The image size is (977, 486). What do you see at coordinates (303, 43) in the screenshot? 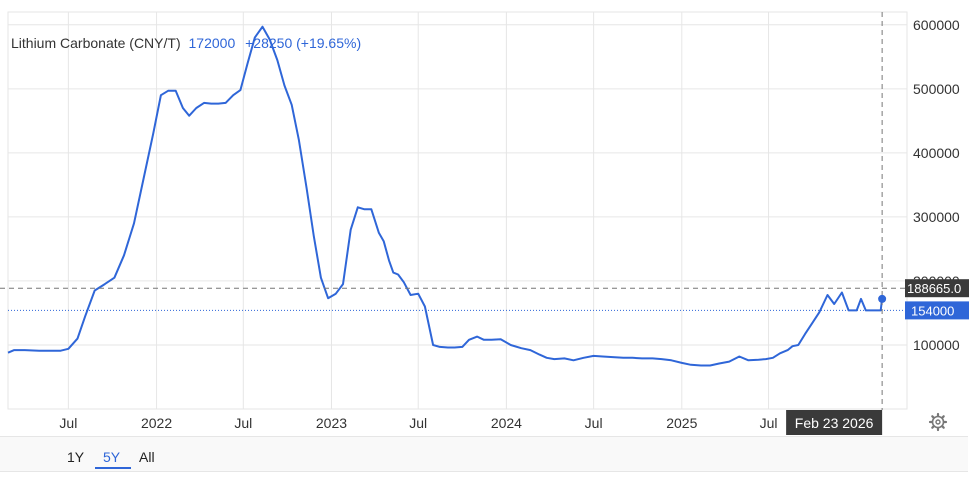
I see `price-change: +28250 (+19.65%)` at bounding box center [303, 43].